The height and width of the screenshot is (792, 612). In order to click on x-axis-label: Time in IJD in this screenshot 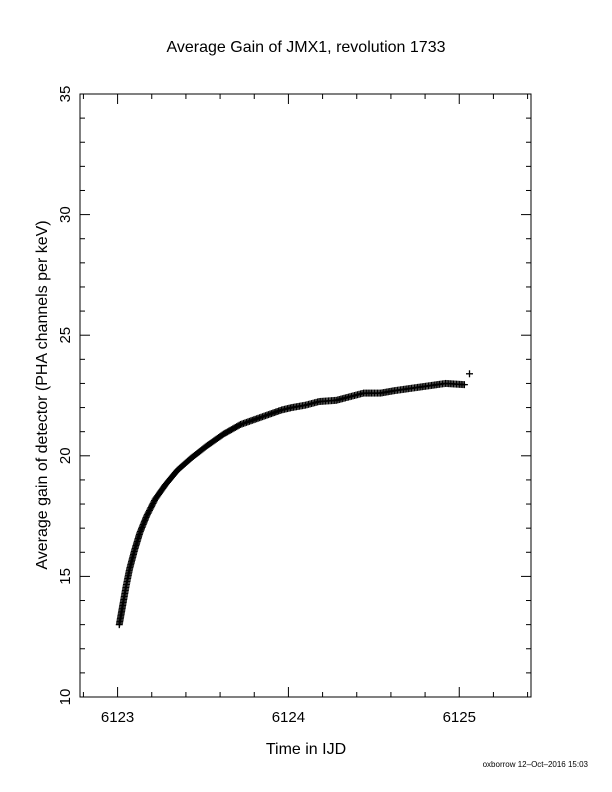, I will do `click(306, 749)`.